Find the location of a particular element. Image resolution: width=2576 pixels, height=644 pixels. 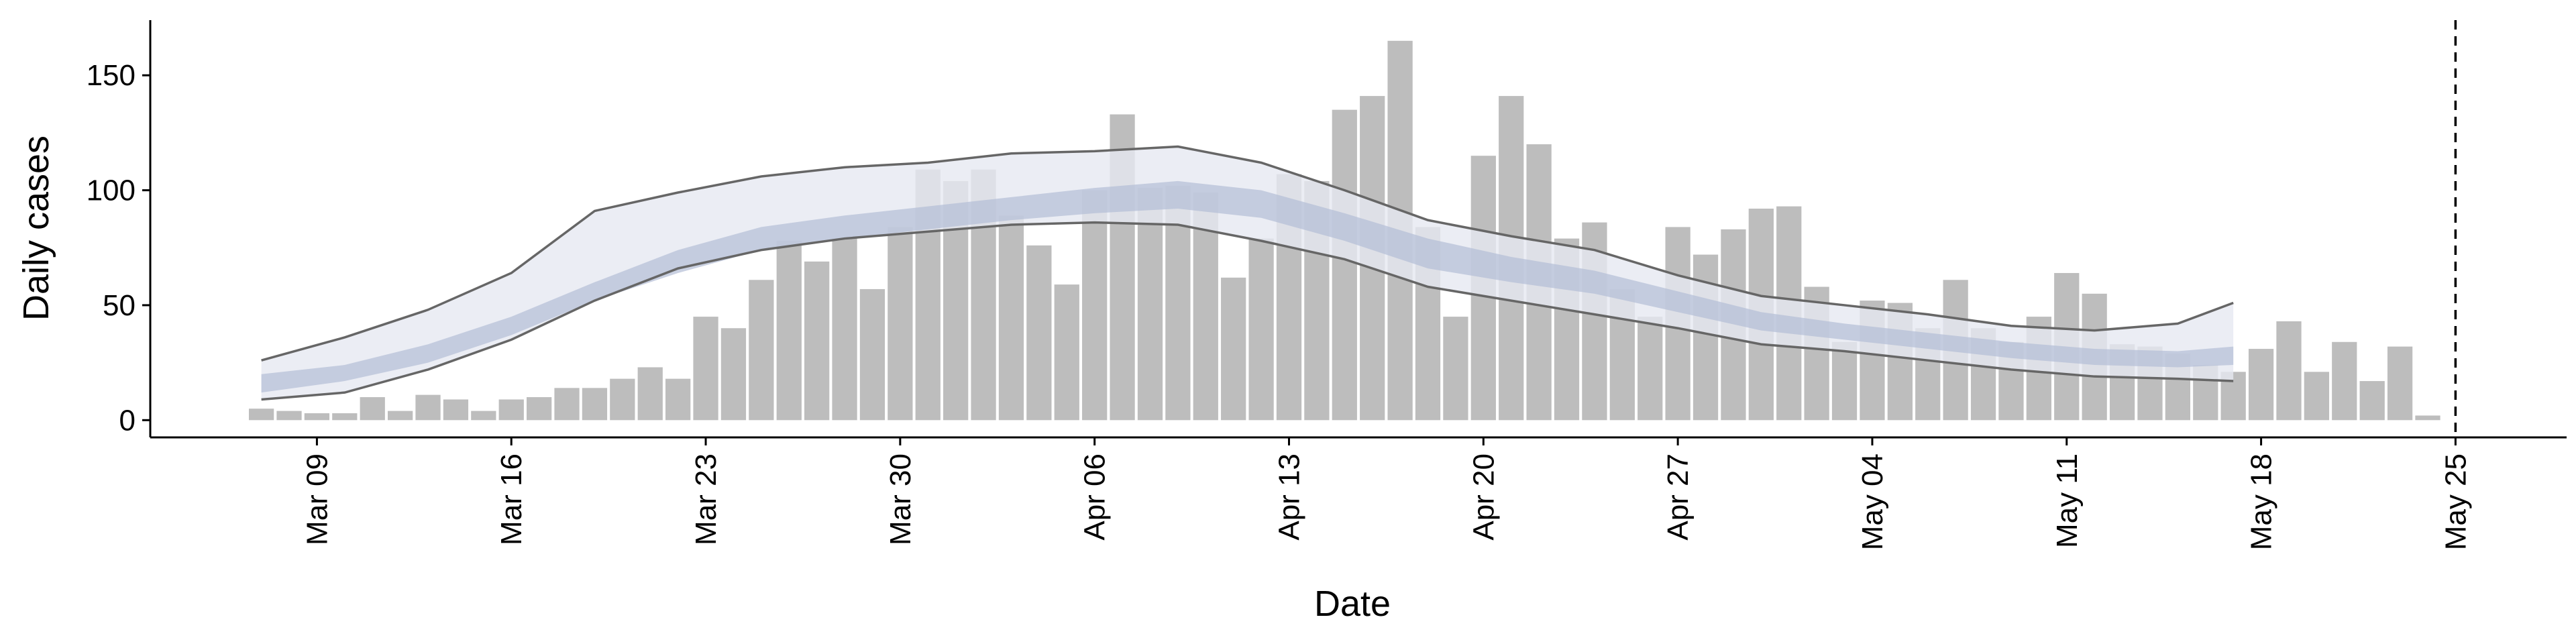

y-tick-label: 150 is located at coordinates (111, 75).